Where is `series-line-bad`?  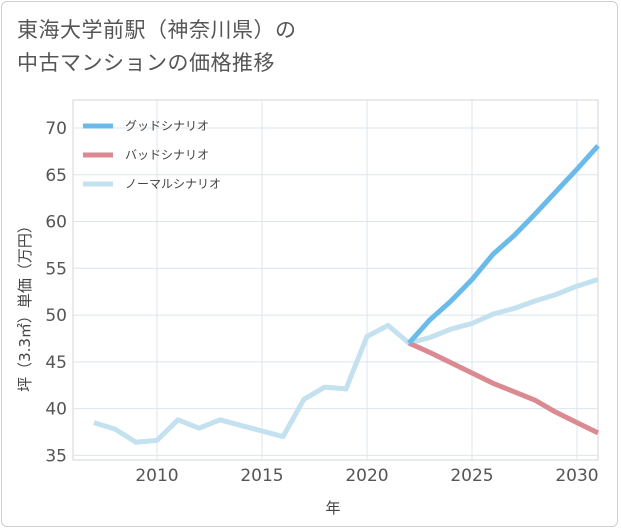 series-line-bad is located at coordinates (503, 388).